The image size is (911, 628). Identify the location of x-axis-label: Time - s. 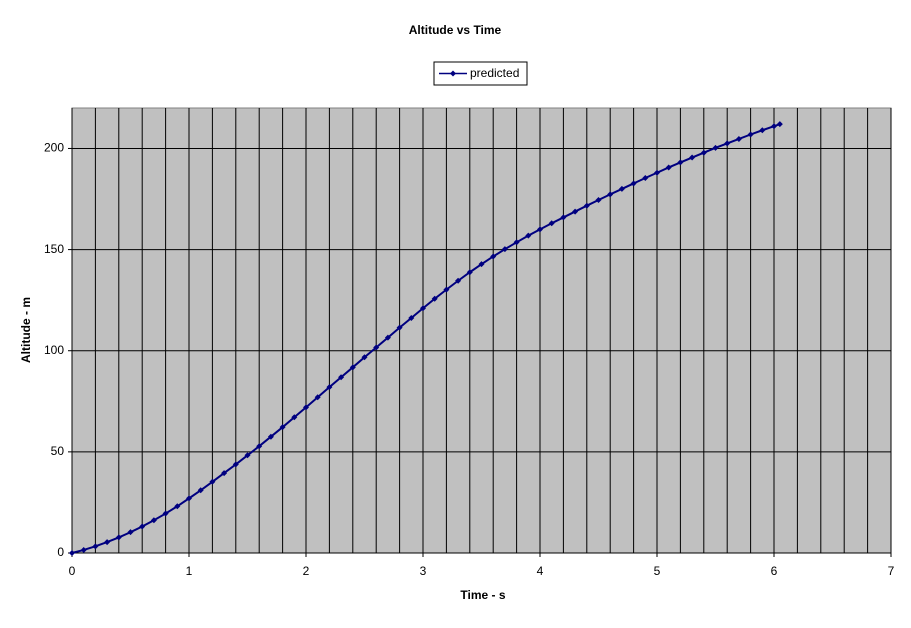
(482, 595).